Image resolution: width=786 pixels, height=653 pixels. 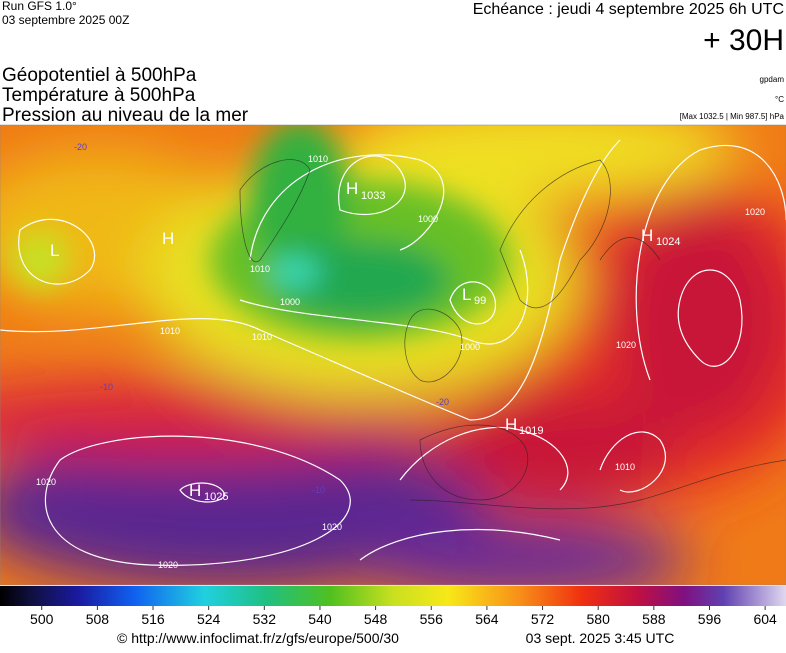 What do you see at coordinates (600, 638) in the screenshot?
I see `generated-time: 03 sept. 2025 3:45 UTC` at bounding box center [600, 638].